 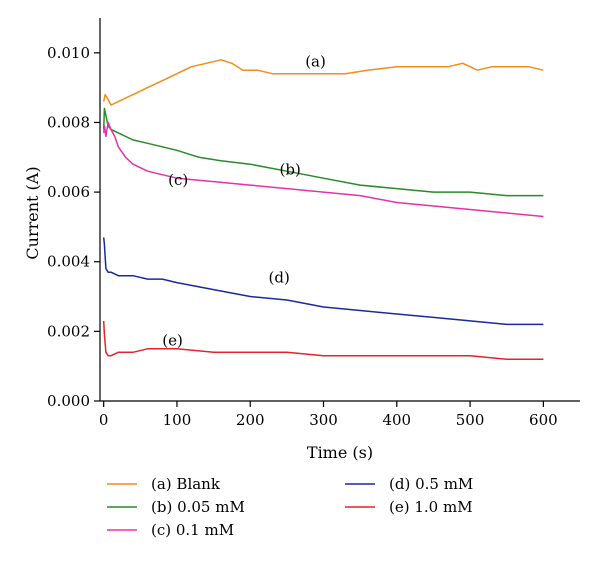 I want to click on legend-label: (a) Blank, so click(x=186, y=484).